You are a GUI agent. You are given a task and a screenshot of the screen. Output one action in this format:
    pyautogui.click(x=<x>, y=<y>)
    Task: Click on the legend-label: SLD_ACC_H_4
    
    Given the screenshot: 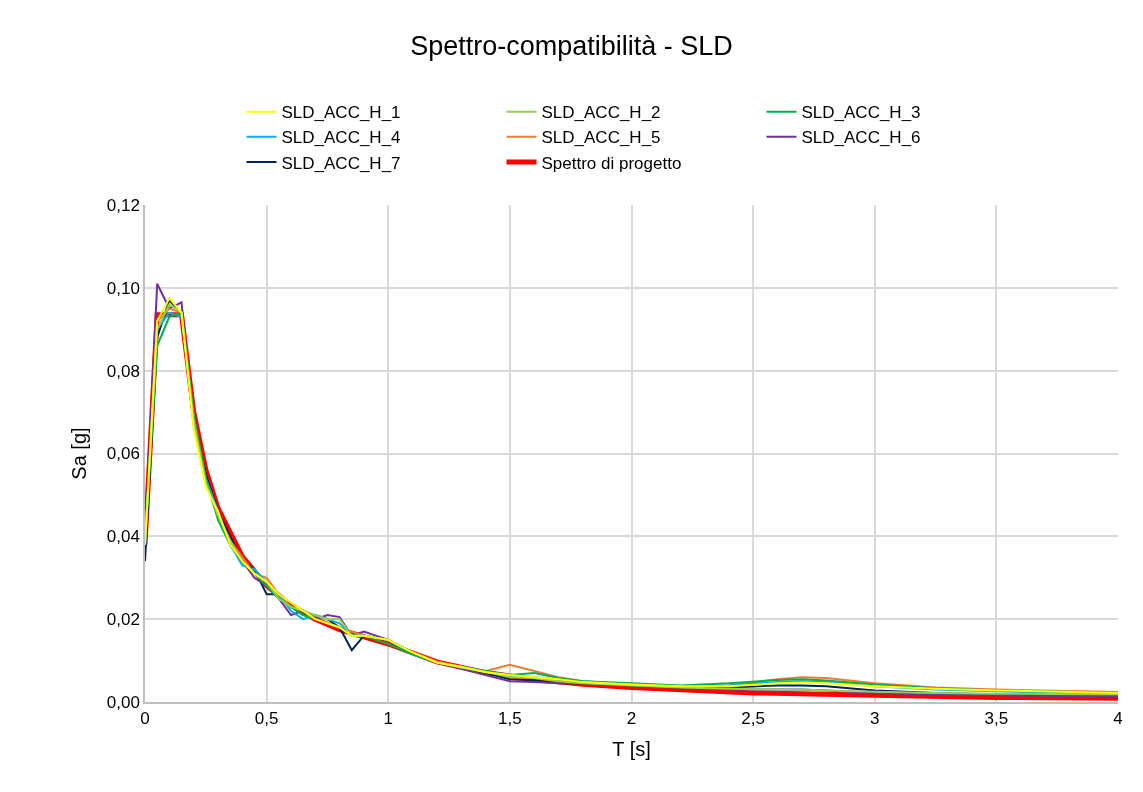 What is the action you would take?
    pyautogui.click(x=341, y=138)
    